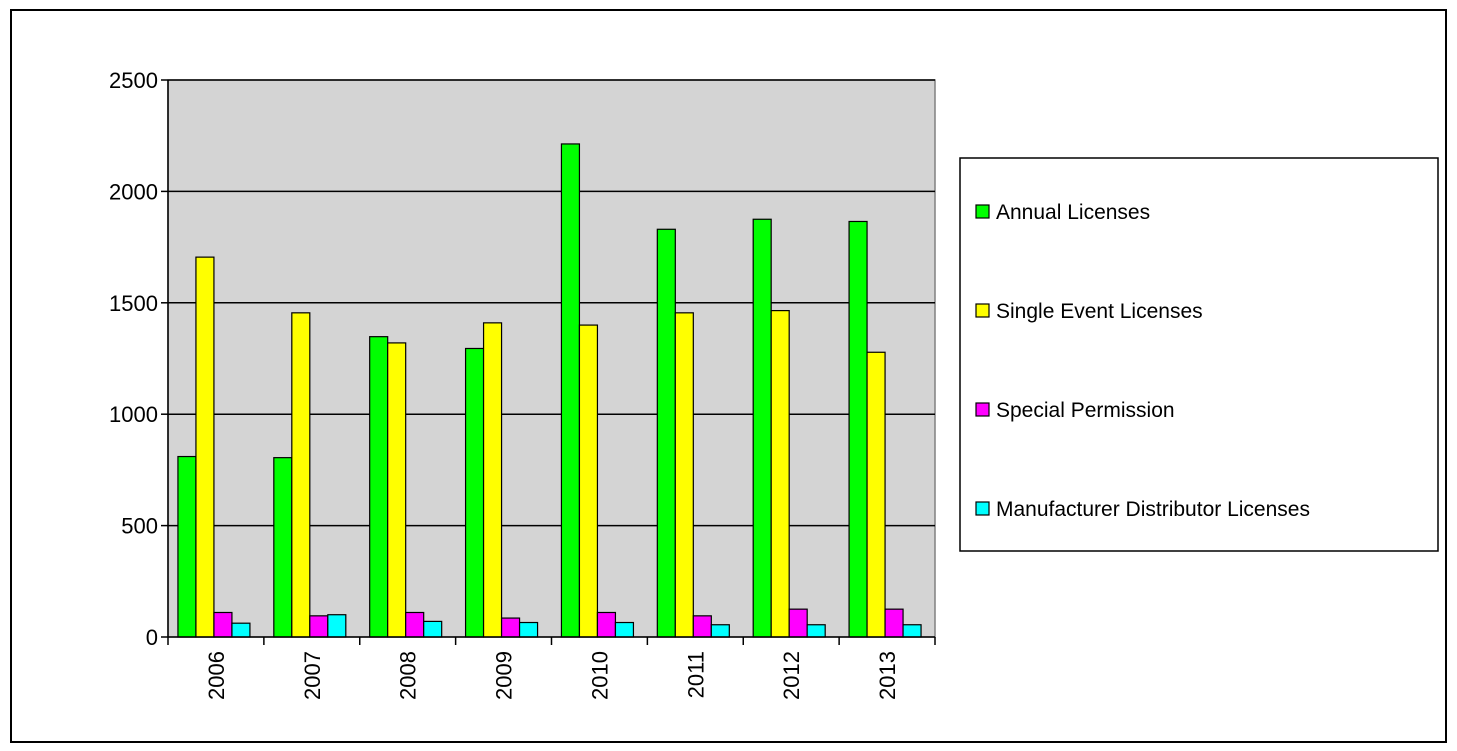 This screenshot has width=1457, height=751. Describe the element at coordinates (570, 390) in the screenshot. I see `bar-annual-licenses-2010` at that location.